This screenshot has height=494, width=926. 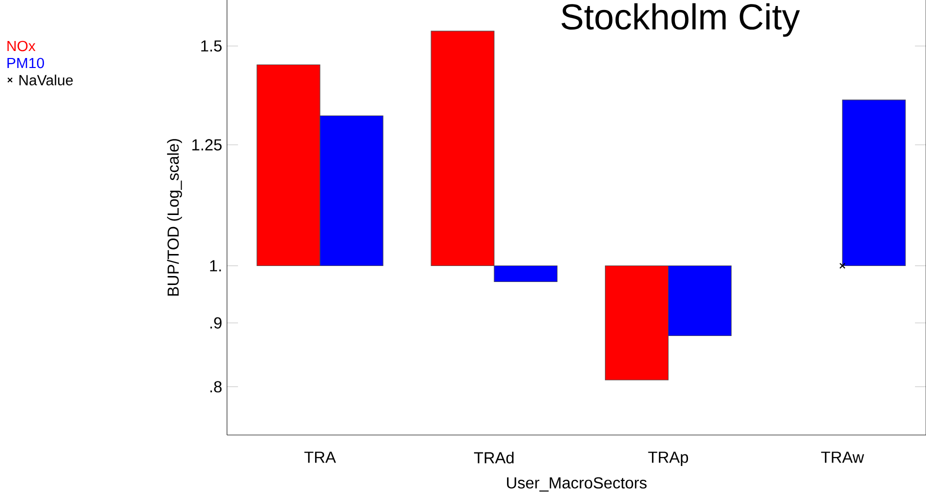 I want to click on x-tick-label: TRAw, so click(x=842, y=457).